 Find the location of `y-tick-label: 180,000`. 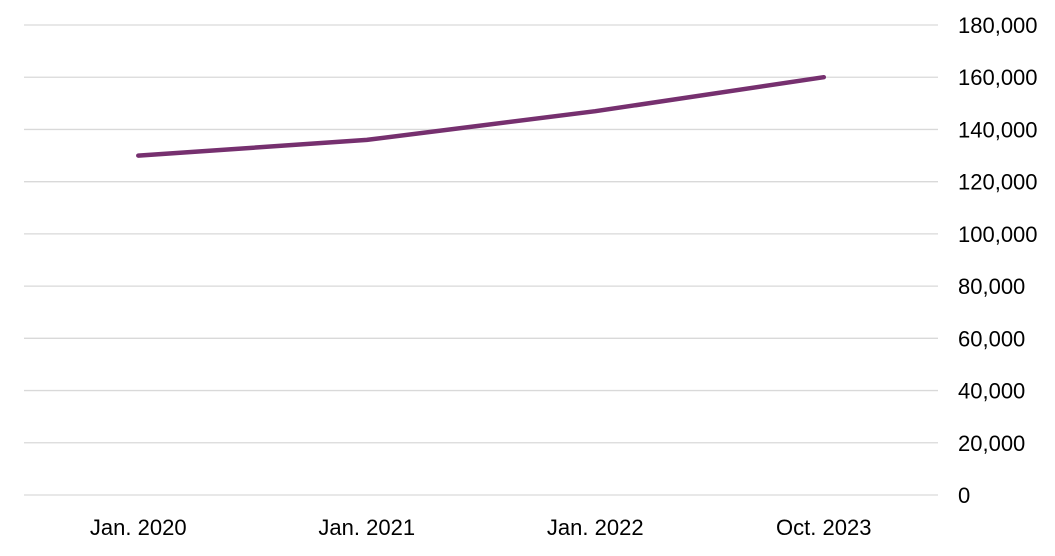

y-tick-label: 180,000 is located at coordinates (998, 25).